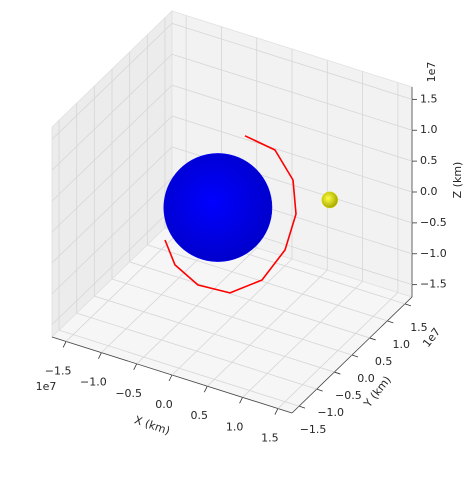 The image size is (474, 480). I want to click on x-tick-label: 0.5, so click(200, 415).